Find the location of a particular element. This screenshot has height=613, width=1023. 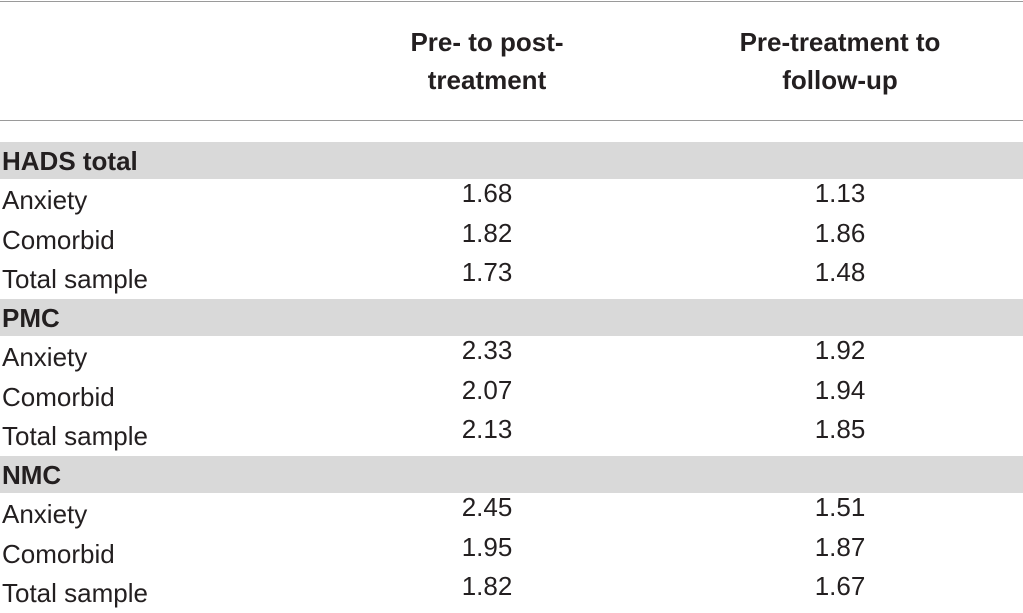

cell-value: 2.07 is located at coordinates (487, 389).